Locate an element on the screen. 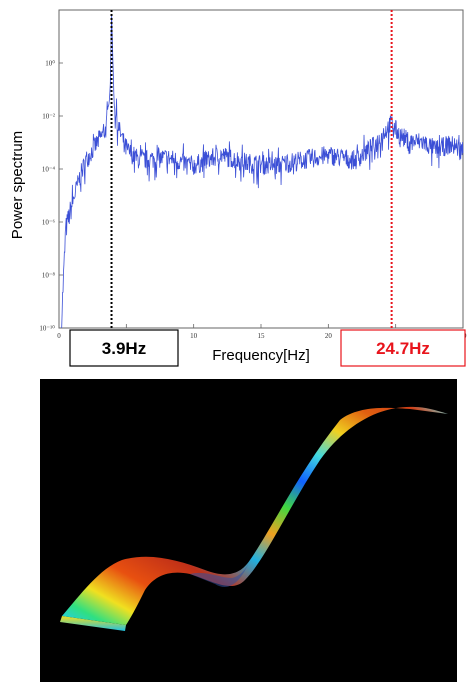 The width and height of the screenshot is (467, 684). ribbon-end-face is located at coordinates (93, 623).